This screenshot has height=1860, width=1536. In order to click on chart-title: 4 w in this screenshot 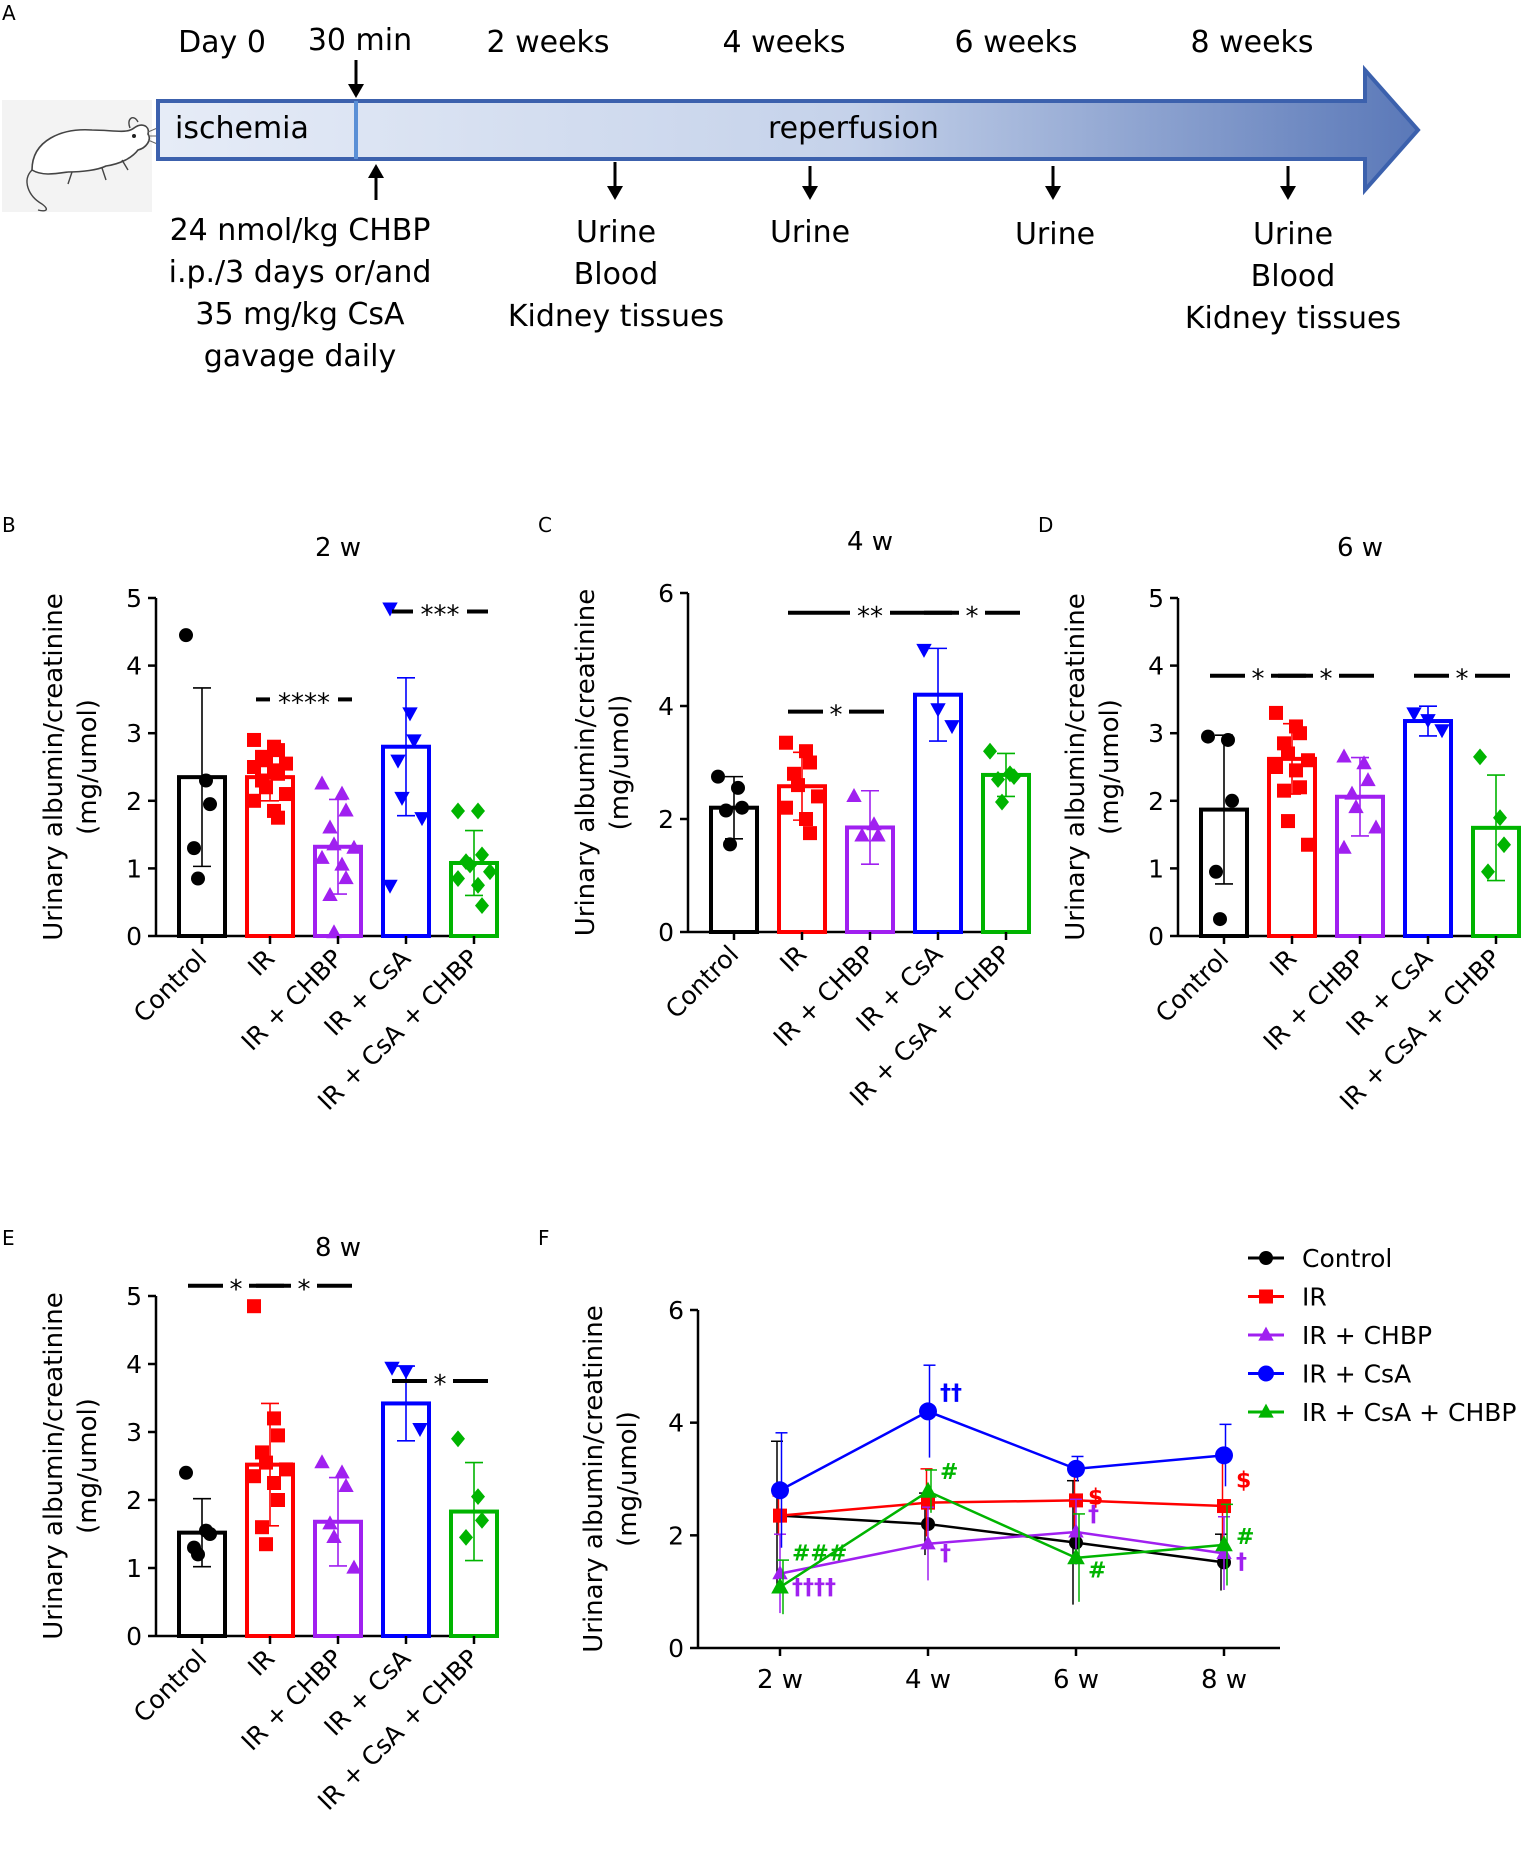, I will do `click(870, 542)`.